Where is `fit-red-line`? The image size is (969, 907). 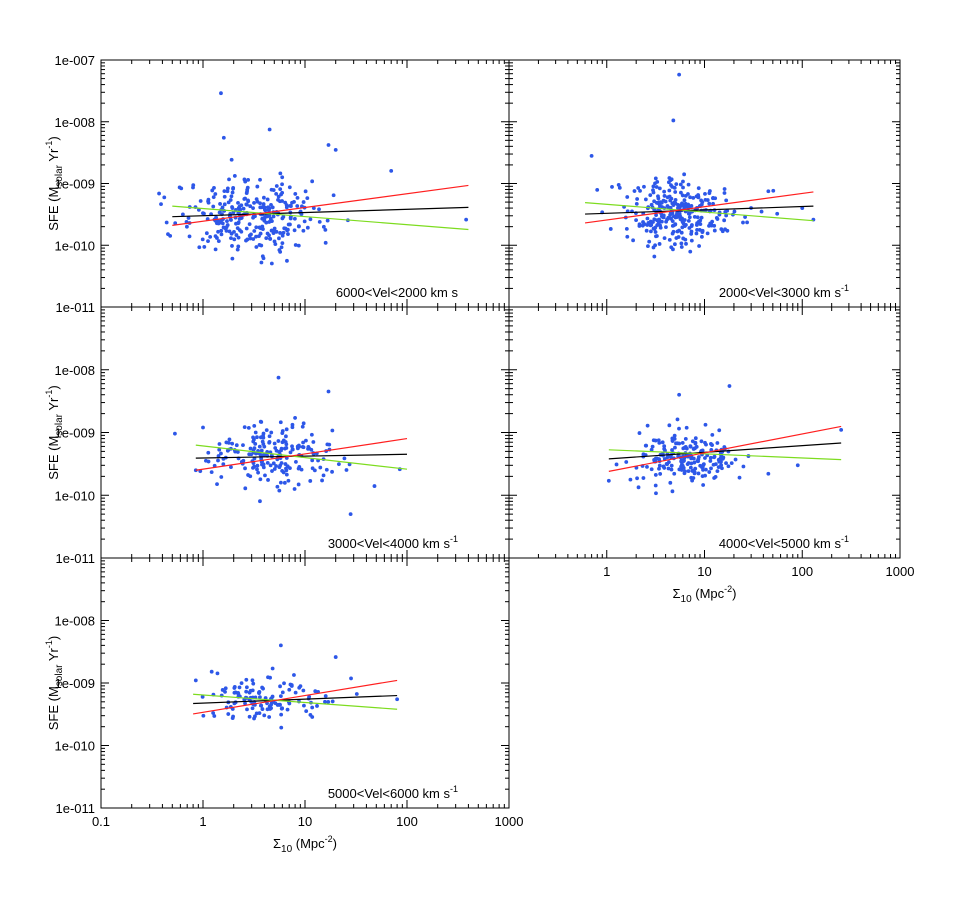 fit-red-line is located at coordinates (320, 205).